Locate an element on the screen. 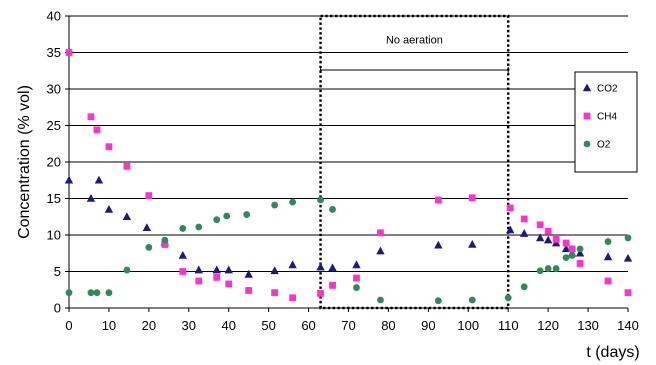  legend-marker-co2 is located at coordinates (587, 87).